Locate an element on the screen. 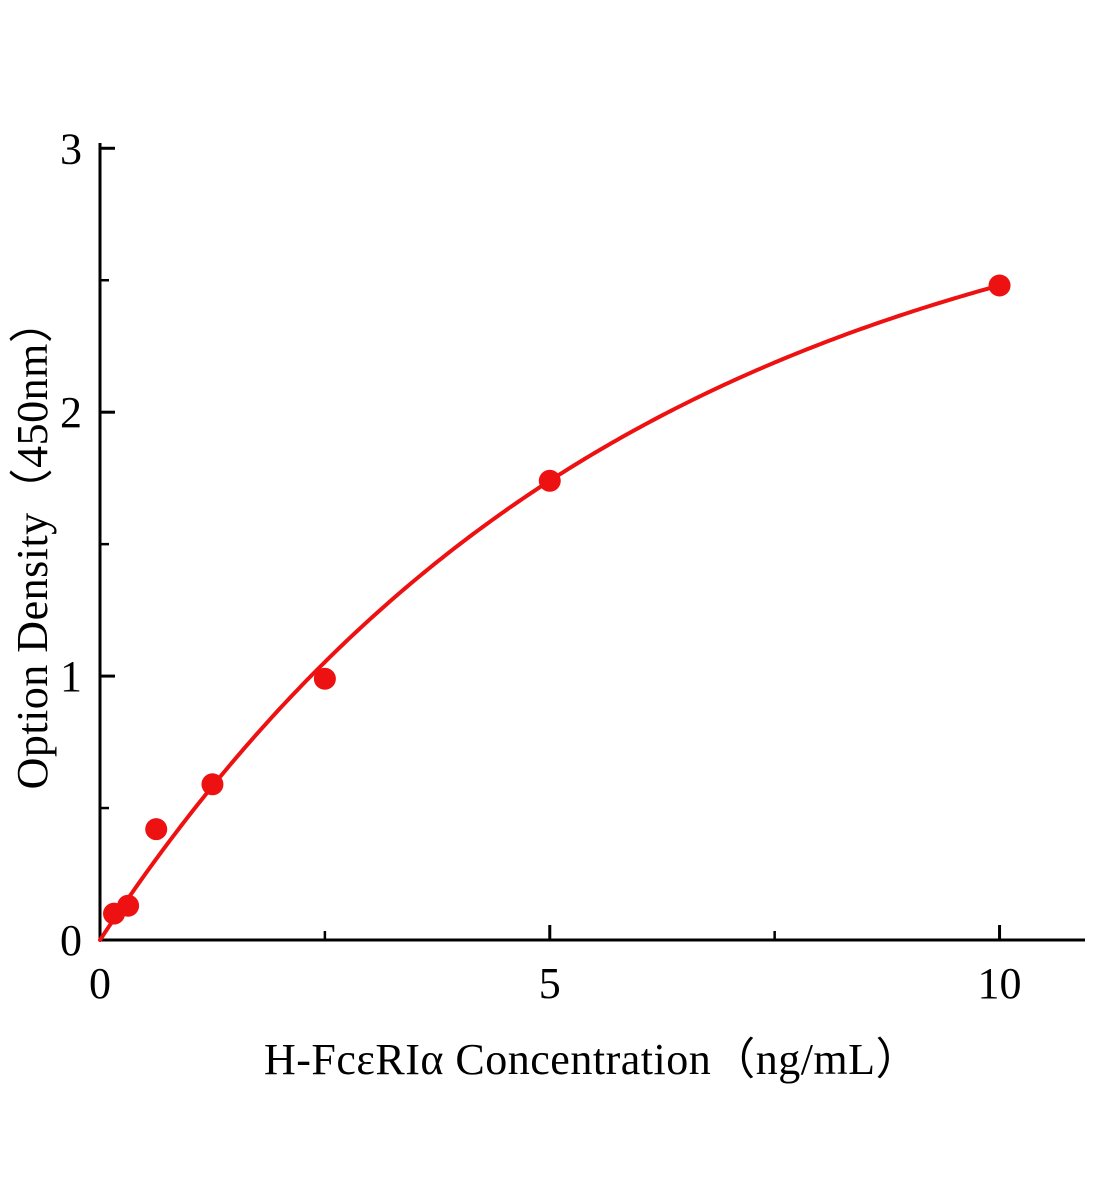  y-tick-label: 0 is located at coordinates (71, 940).